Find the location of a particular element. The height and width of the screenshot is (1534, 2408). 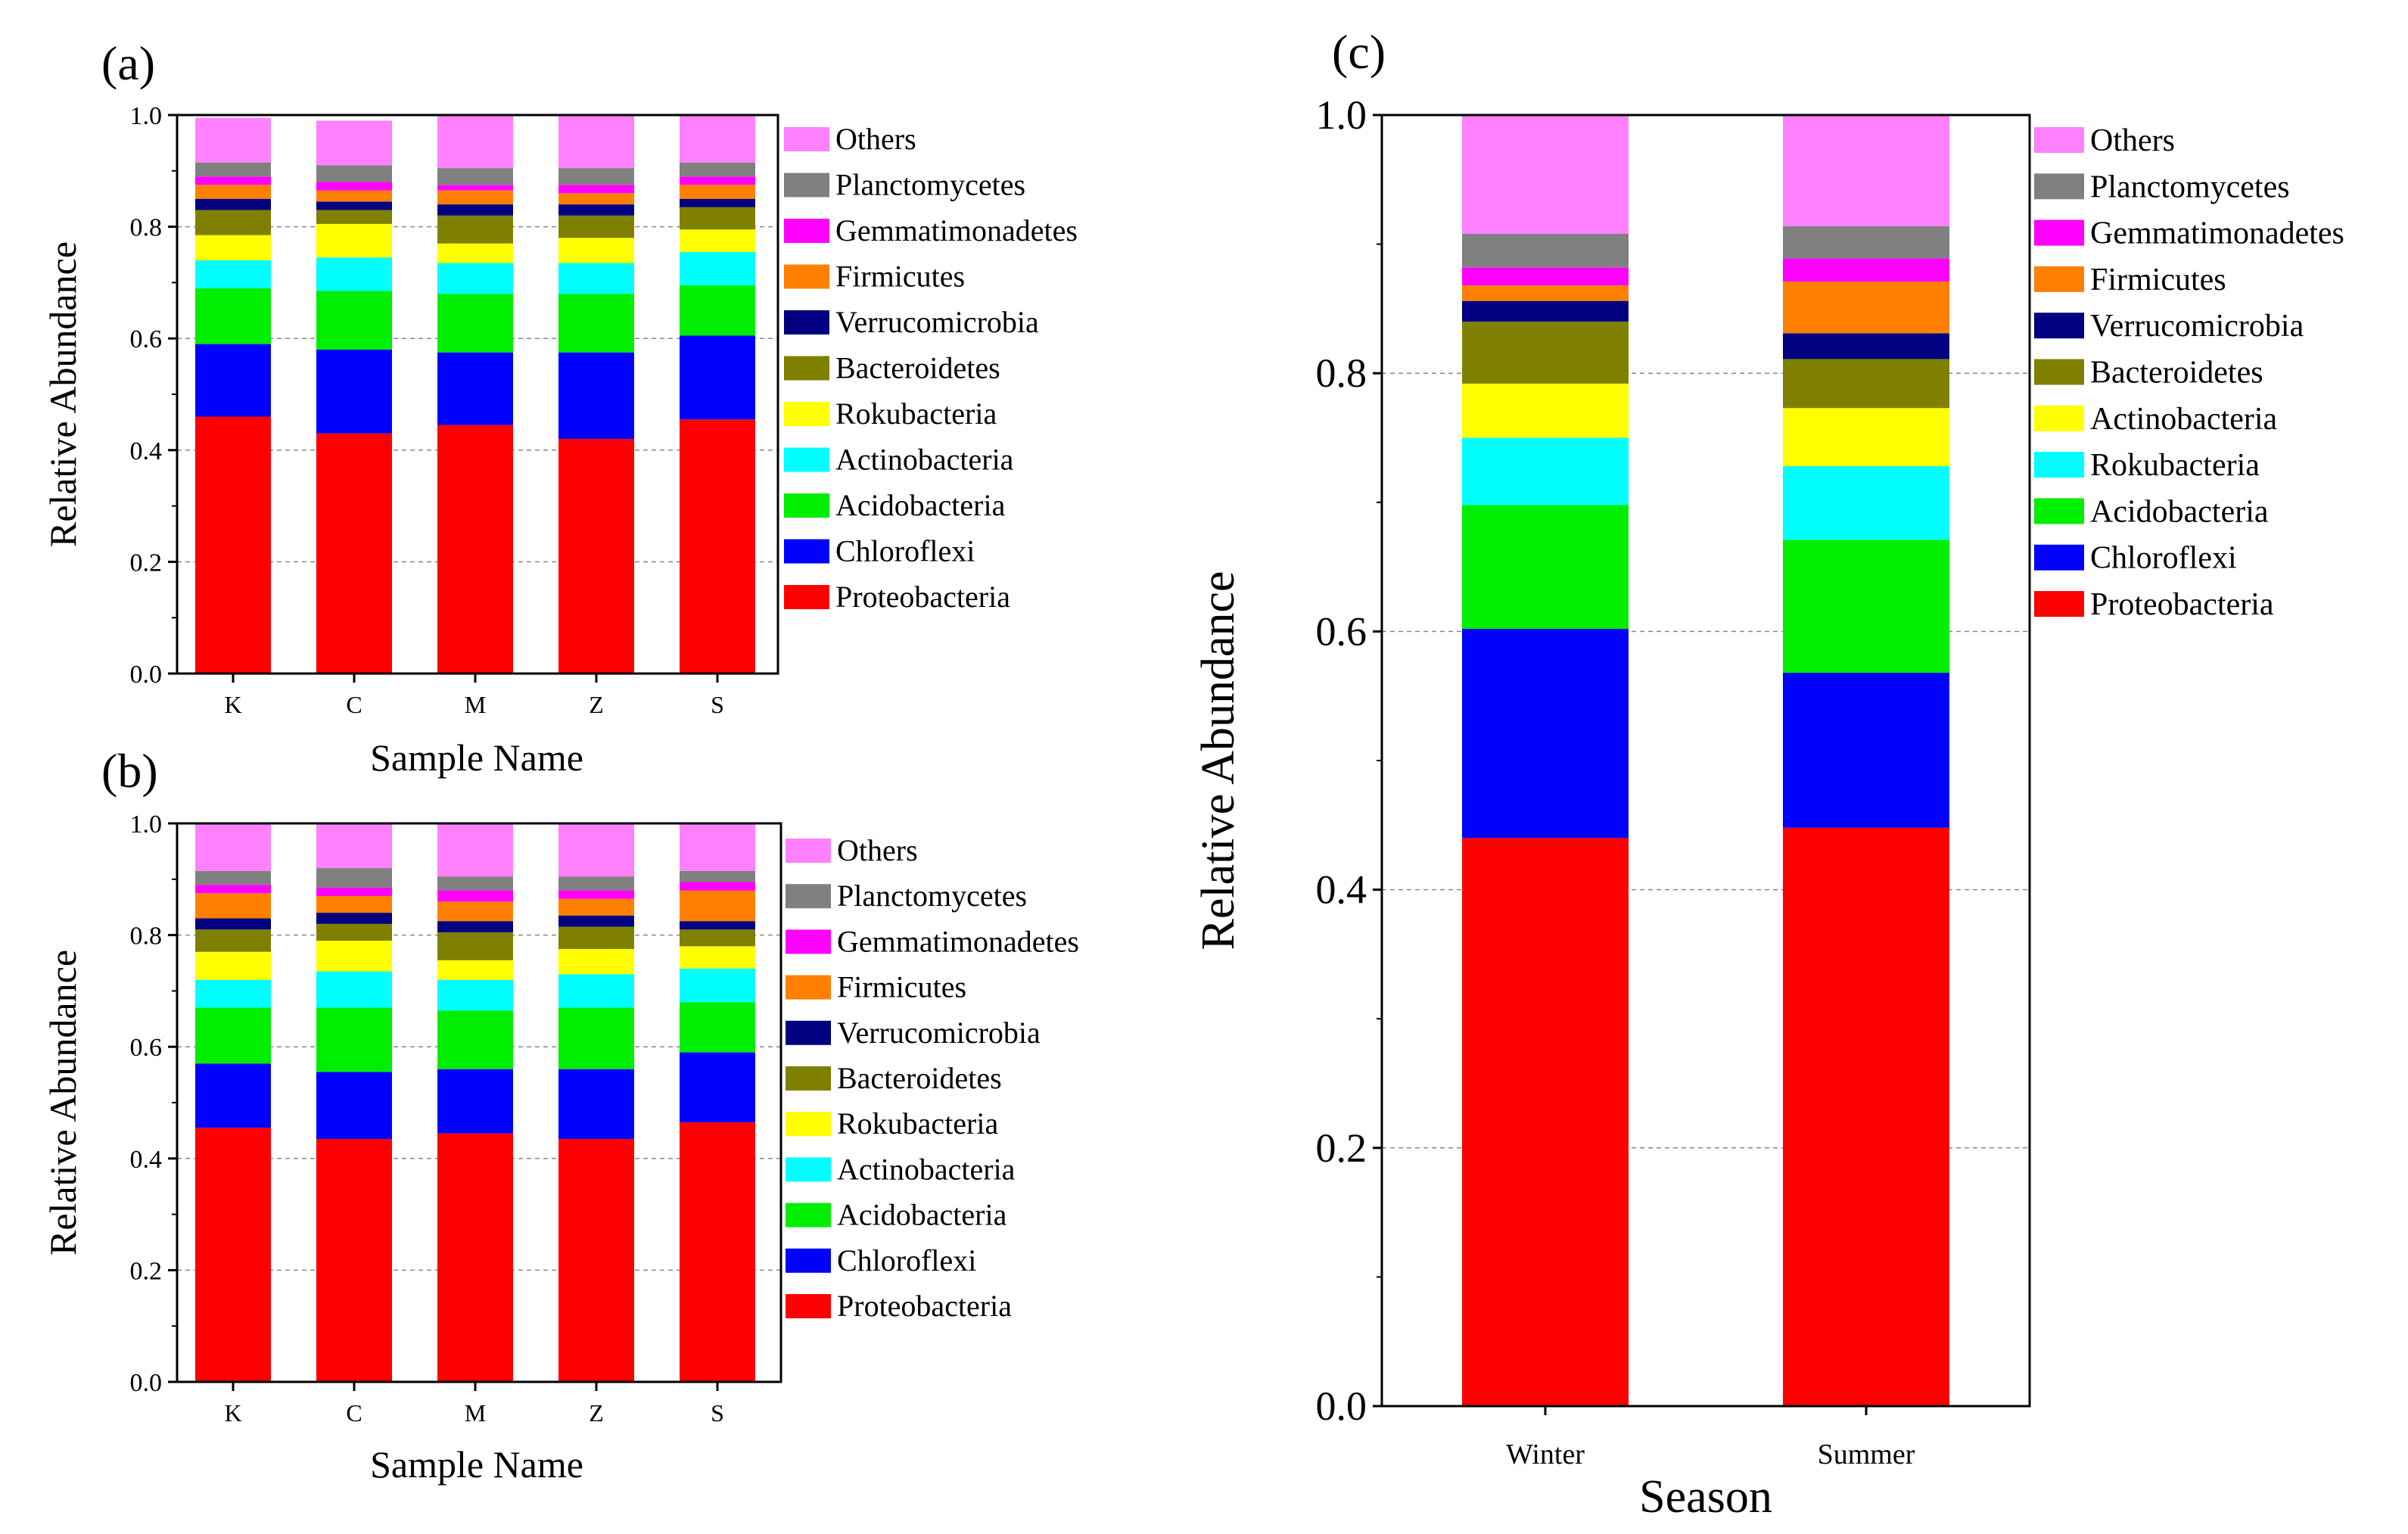

legend-label-others: Others is located at coordinates (877, 850).